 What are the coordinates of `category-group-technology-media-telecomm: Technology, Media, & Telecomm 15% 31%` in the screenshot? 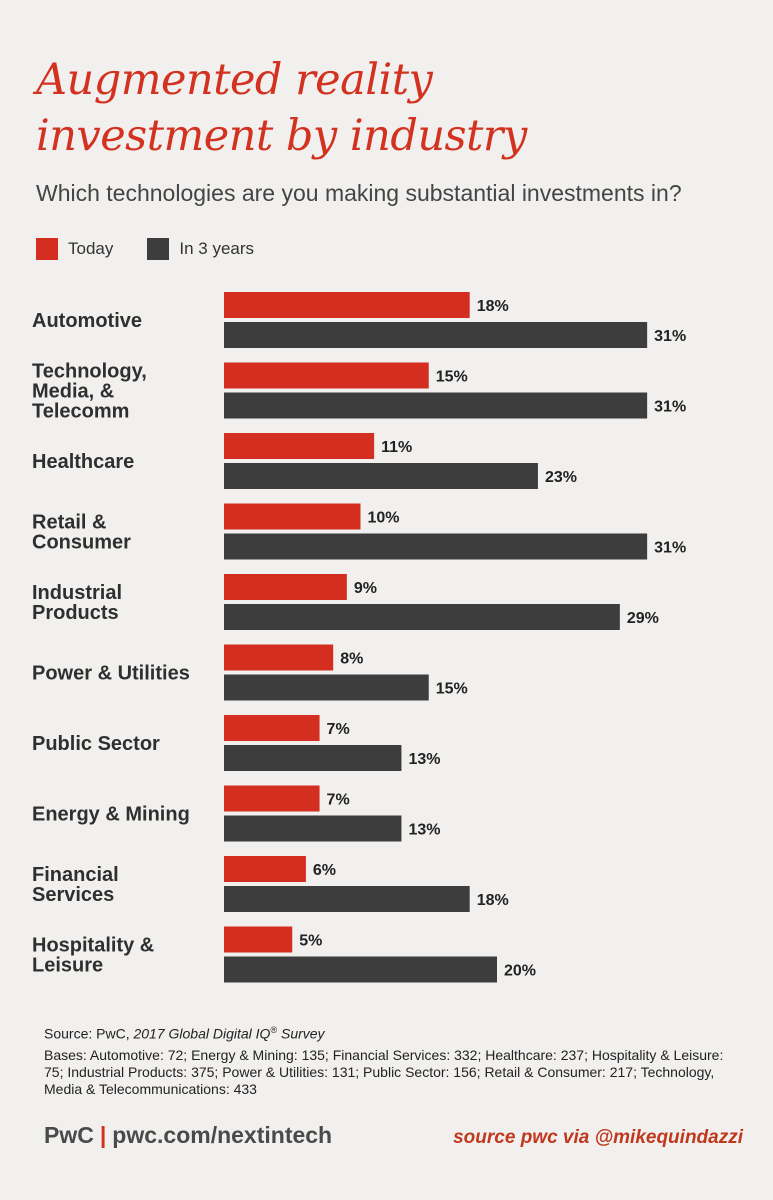 It's located at (359, 392).